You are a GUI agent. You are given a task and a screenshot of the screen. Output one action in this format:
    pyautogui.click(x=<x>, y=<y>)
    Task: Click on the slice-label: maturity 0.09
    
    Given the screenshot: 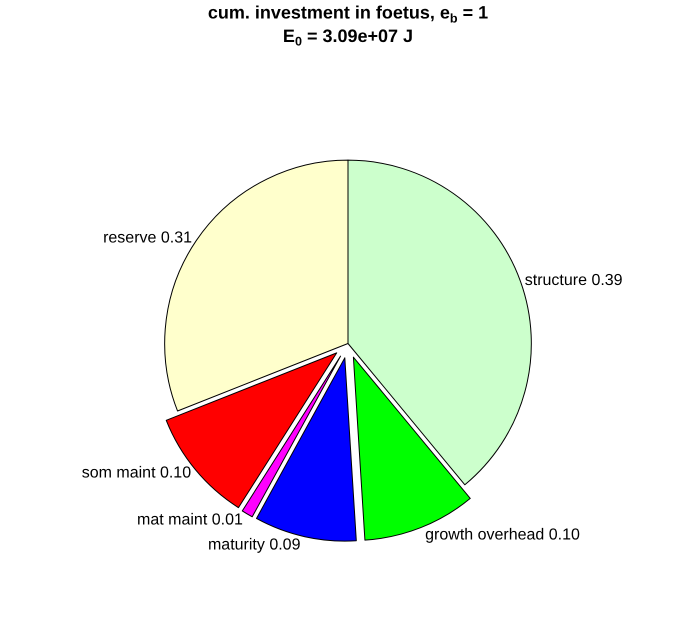 What is the action you would take?
    pyautogui.click(x=254, y=545)
    